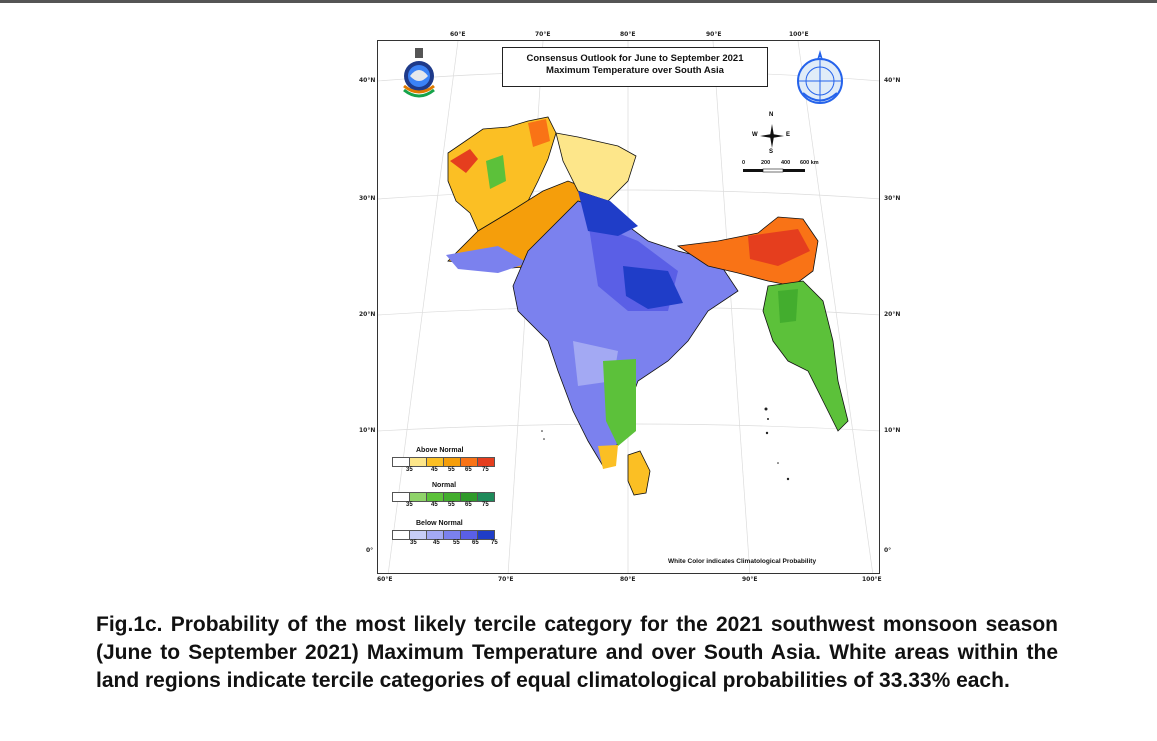 The width and height of the screenshot is (1157, 741). Describe the element at coordinates (714, 34) in the screenshot. I see `lon-label-top-90: 90°E` at that location.